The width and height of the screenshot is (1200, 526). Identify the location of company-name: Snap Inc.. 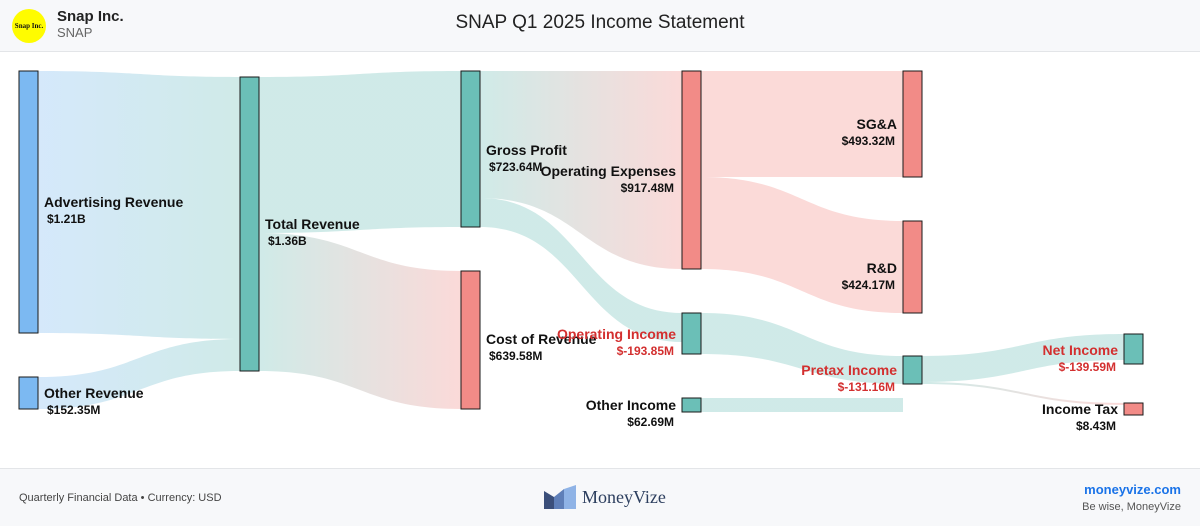
(90, 16).